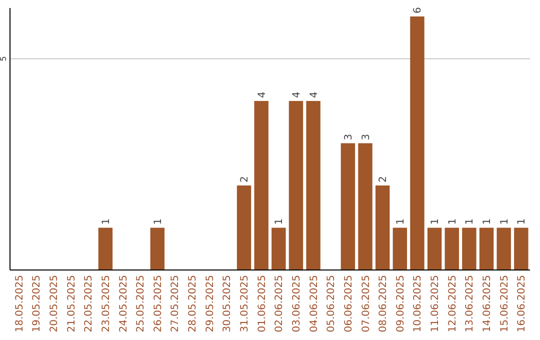 This screenshot has width=540, height=340. What do you see at coordinates (106, 303) in the screenshot?
I see `x-tick-label: 23.05.2025` at bounding box center [106, 303].